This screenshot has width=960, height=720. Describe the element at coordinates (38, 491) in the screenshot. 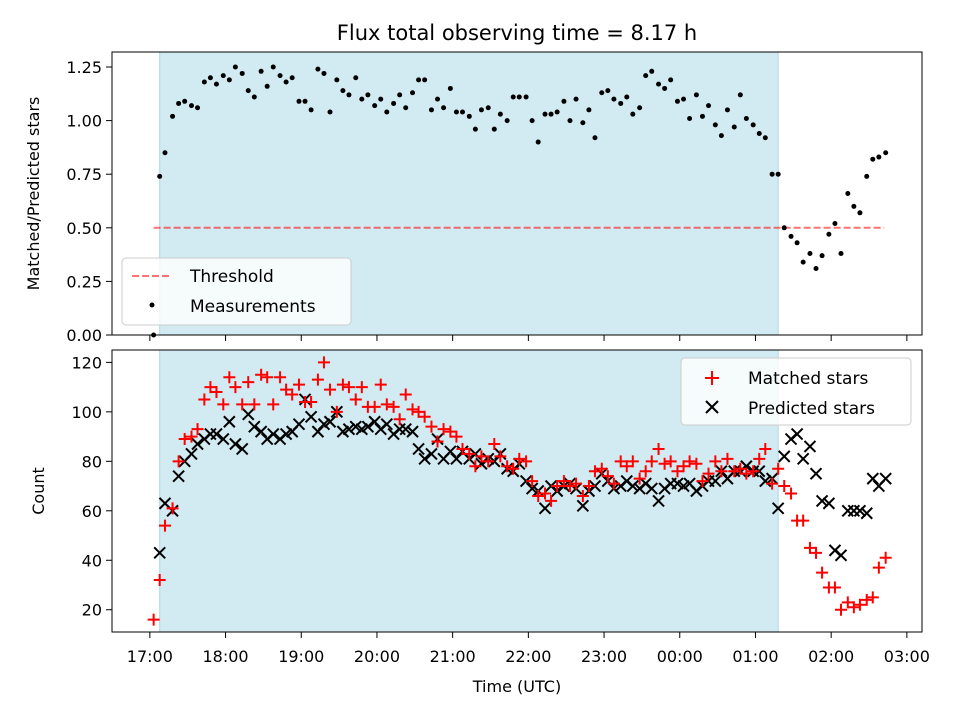

I see `y-axis-label: Count` at that location.